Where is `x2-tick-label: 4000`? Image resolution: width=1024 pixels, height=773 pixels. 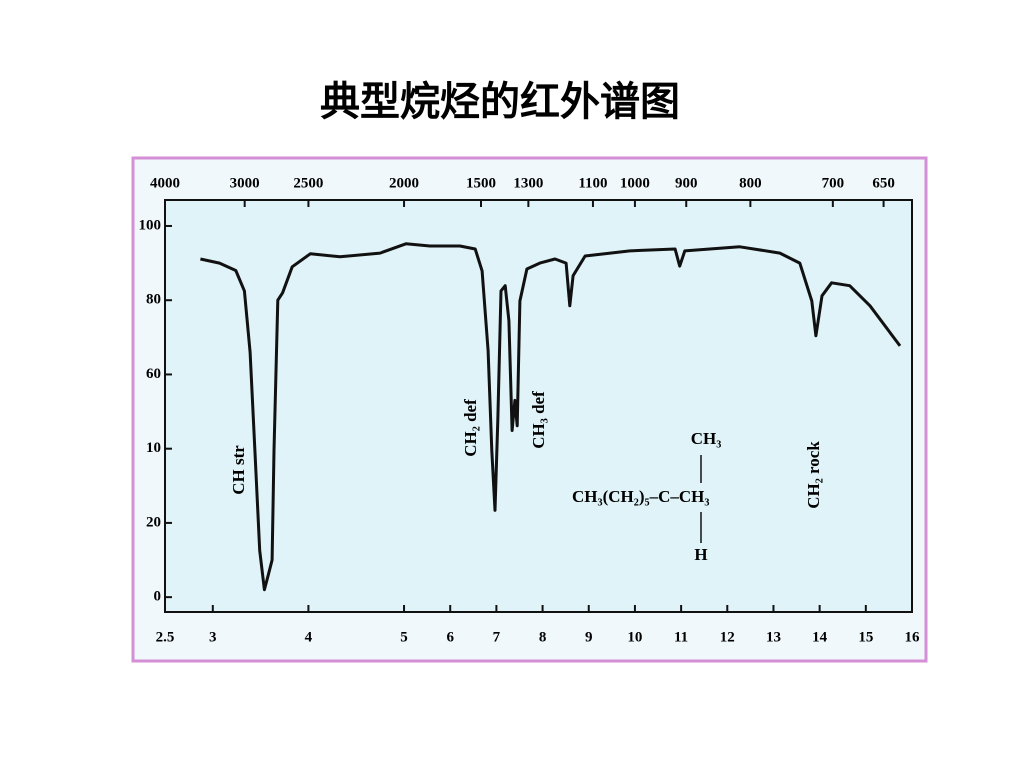 x2-tick-label: 4000 is located at coordinates (165, 183).